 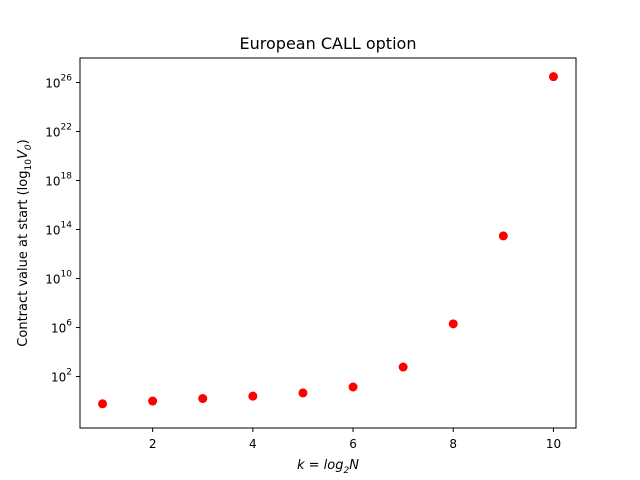 I want to click on y-tick-label: 10²², so click(x=58, y=131).